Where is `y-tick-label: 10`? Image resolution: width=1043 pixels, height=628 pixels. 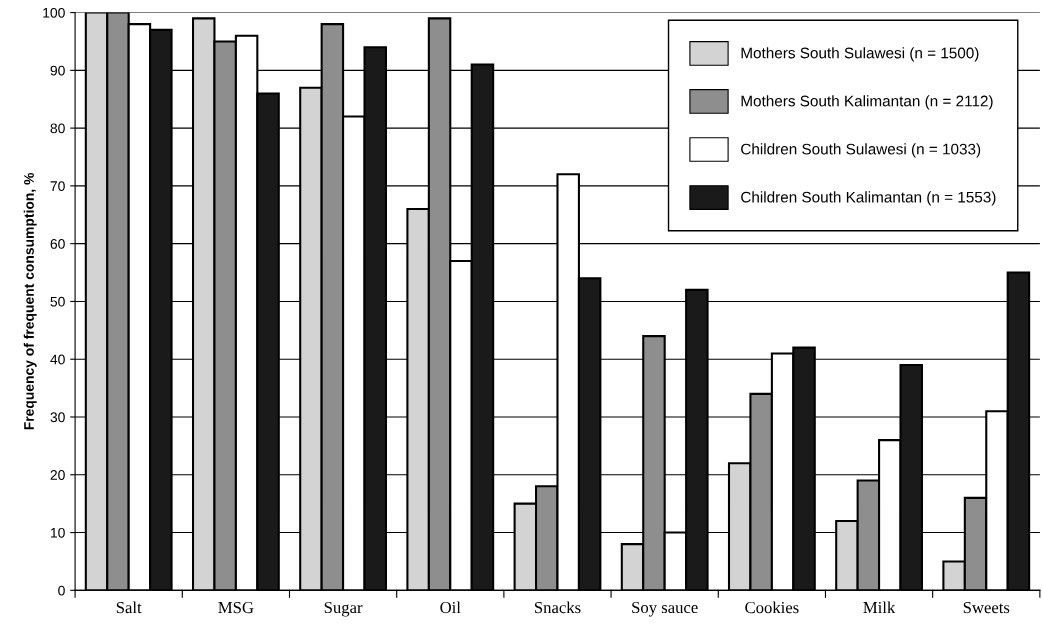 y-tick-label: 10 is located at coordinates (57, 532).